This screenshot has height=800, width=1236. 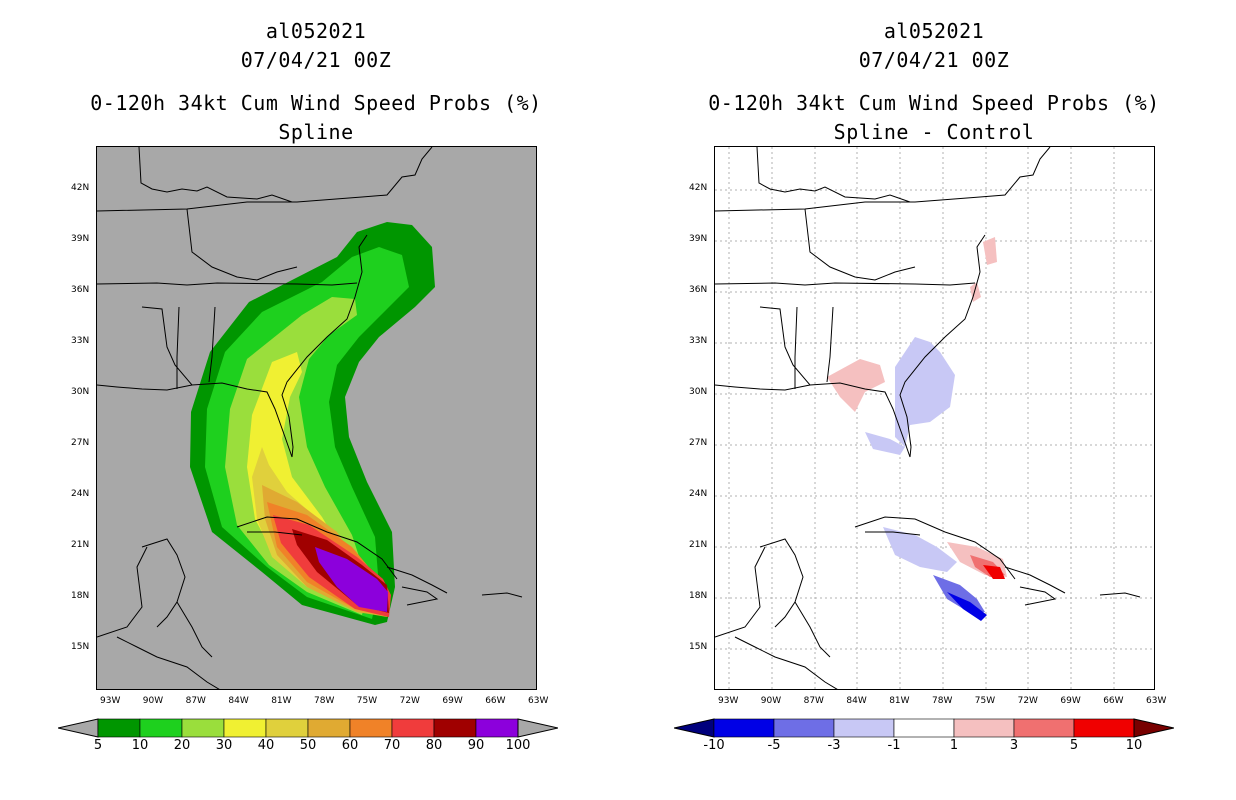 I want to click on right-colorbar-label: -3, so click(x=834, y=745).